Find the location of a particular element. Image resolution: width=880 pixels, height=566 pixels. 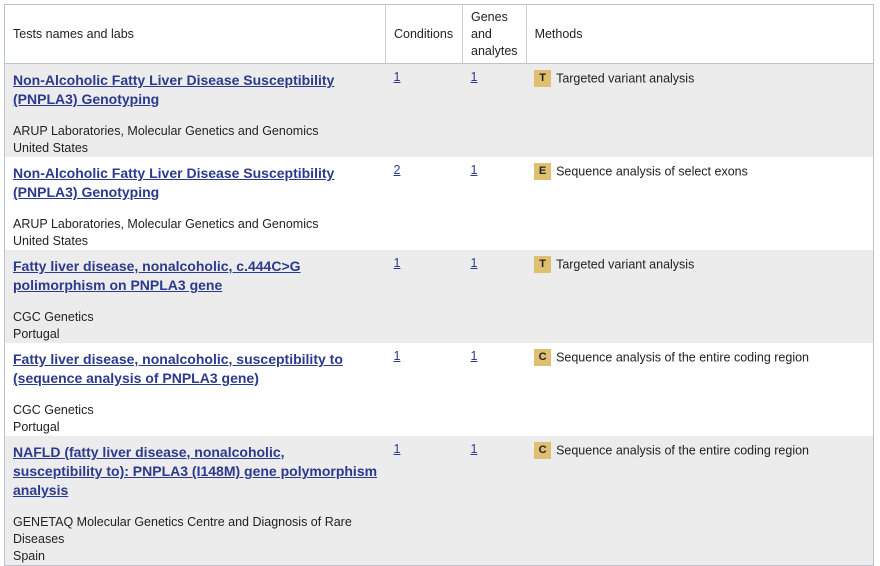

header-cell: Conditions is located at coordinates (424, 34).